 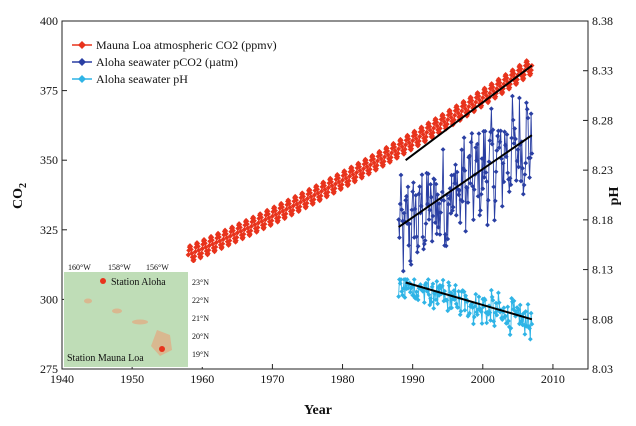 What do you see at coordinates (602, 369) in the screenshot?
I see `y-right-tick-label: 8.03` at bounding box center [602, 369].